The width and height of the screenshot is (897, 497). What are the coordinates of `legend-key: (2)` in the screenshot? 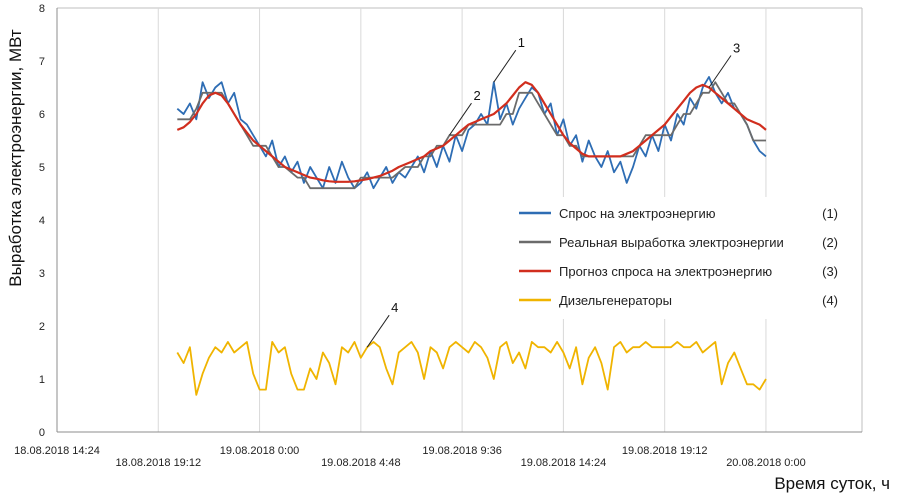 It's located at (830, 242).